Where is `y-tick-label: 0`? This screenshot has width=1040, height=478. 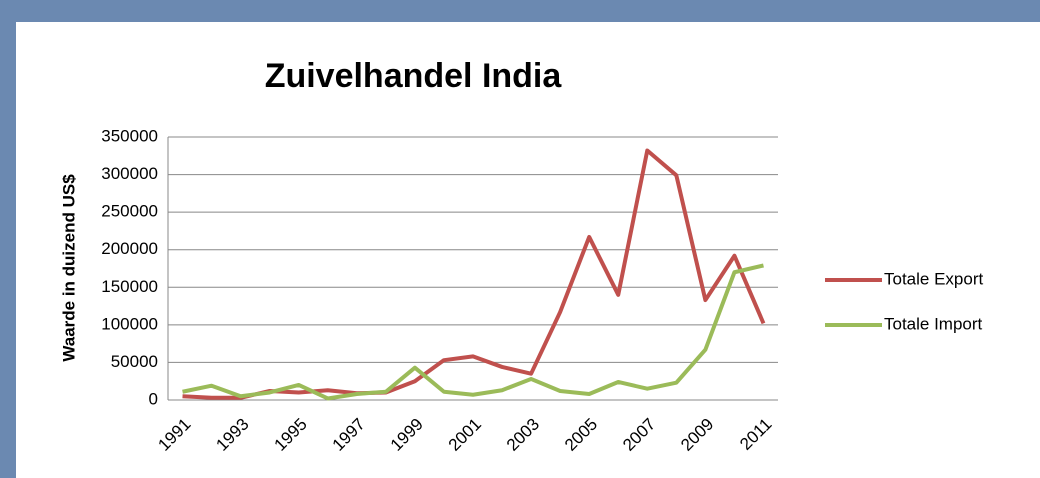 y-tick-label: 0 is located at coordinates (153, 398).